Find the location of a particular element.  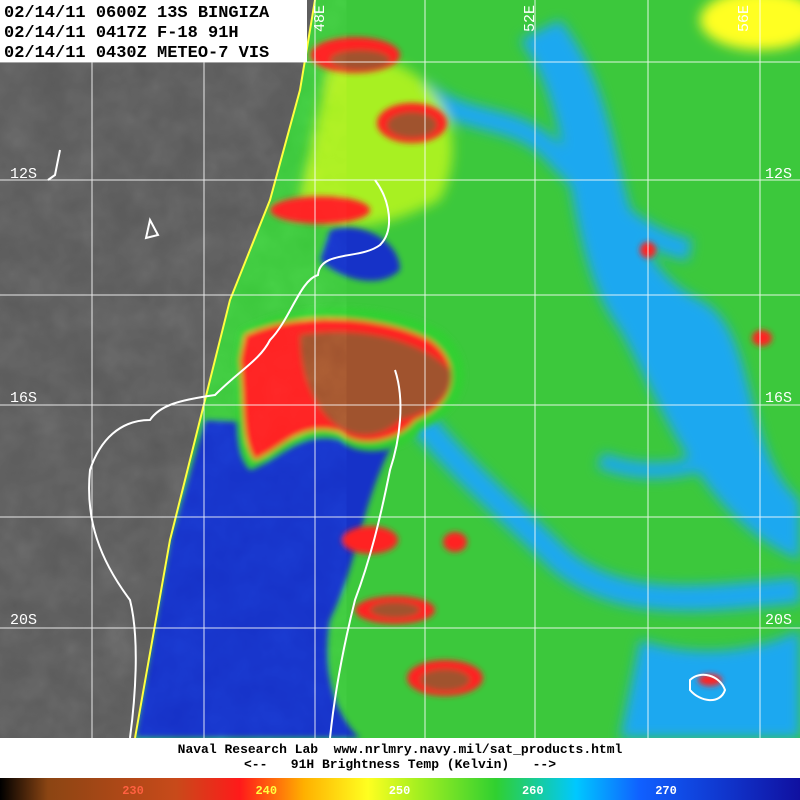

caption: <-- 91H Brightness Temp (Kelvin) --> is located at coordinates (400, 764).